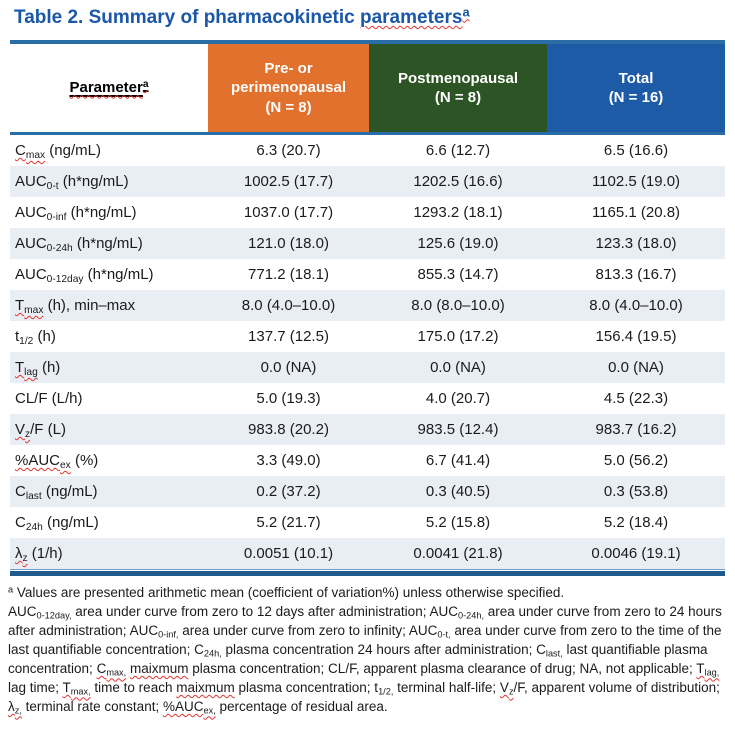 Image resolution: width=735 pixels, height=748 pixels. Describe the element at coordinates (636, 150) in the screenshot. I see `value-cell: 6.5 (16.6)` at that location.